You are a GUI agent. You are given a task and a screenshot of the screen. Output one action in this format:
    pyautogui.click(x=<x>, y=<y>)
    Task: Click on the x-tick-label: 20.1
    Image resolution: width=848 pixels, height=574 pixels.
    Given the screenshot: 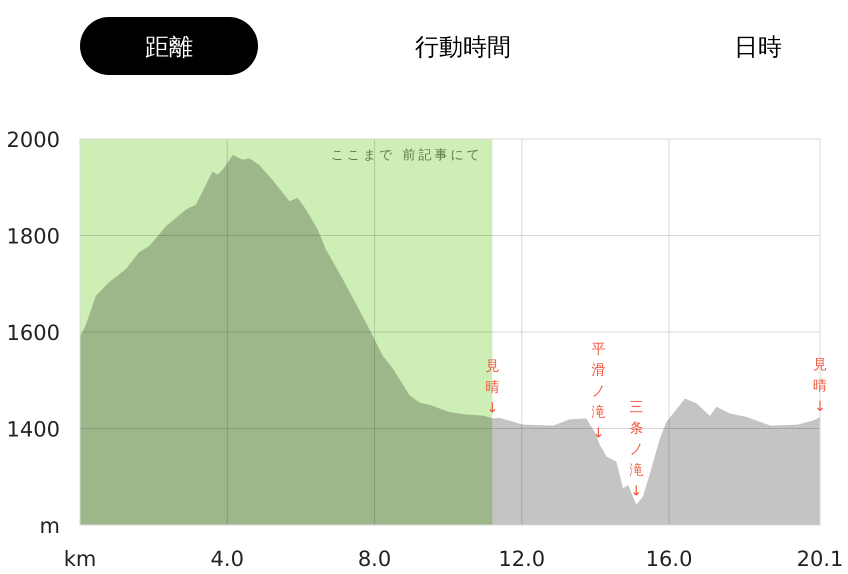 What is the action you would take?
    pyautogui.click(x=820, y=559)
    